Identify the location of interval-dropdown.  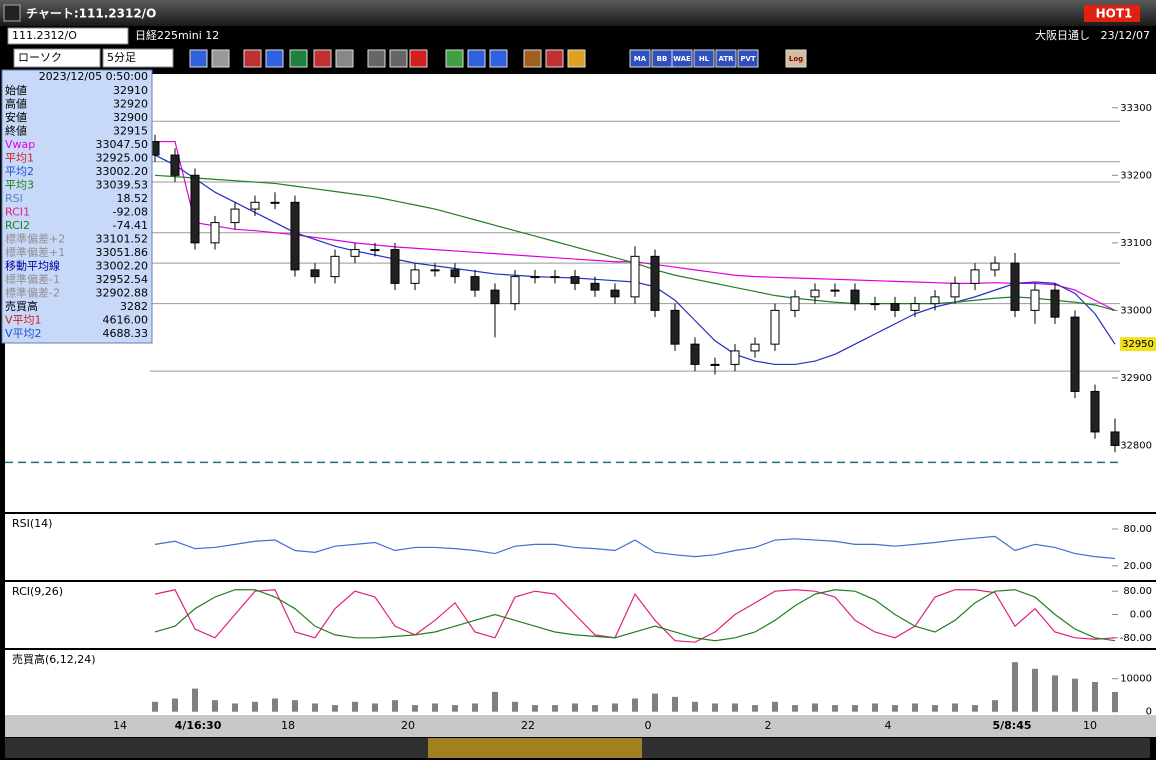
(138, 58).